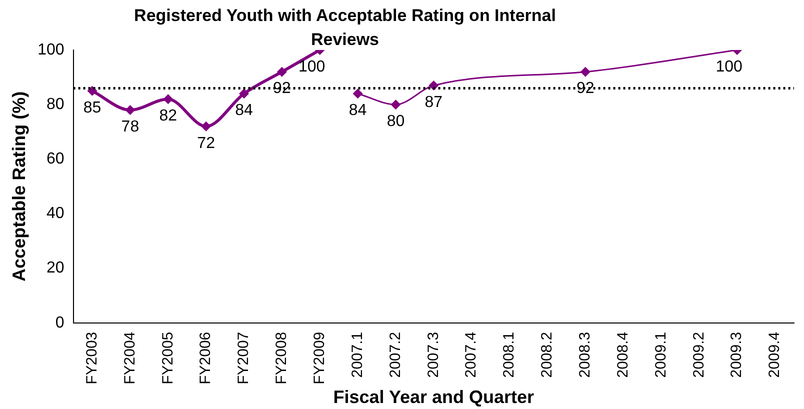  Describe the element at coordinates (319, 358) in the screenshot. I see `x-tick-label: FY2009` at that location.